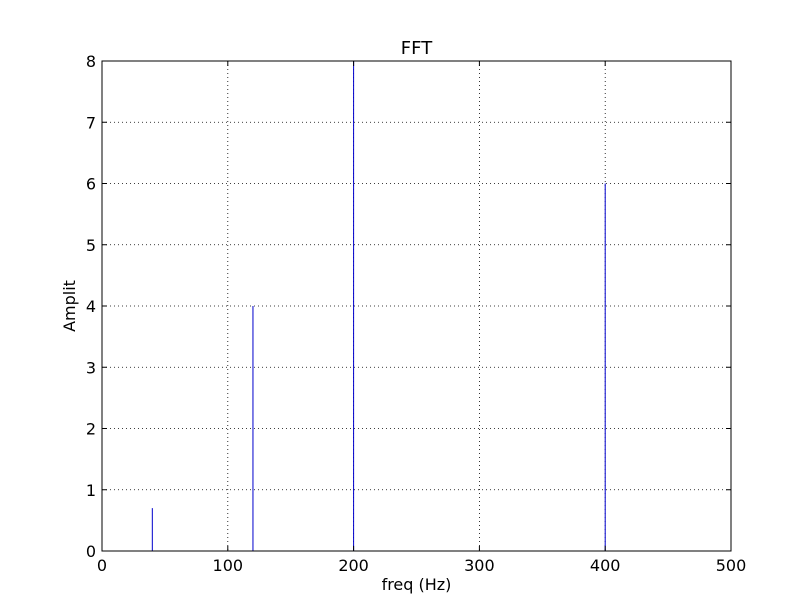  What do you see at coordinates (69, 306) in the screenshot?
I see `y-axis-title: Amplit` at bounding box center [69, 306].